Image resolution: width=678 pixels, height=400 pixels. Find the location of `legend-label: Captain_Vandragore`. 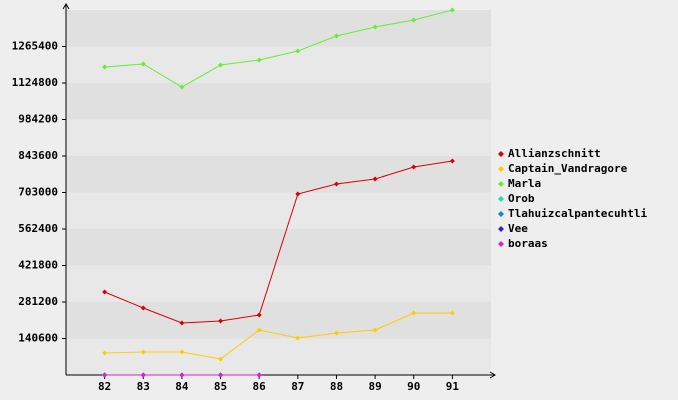

legend-label: Captain_Vandragore is located at coordinates (568, 168).